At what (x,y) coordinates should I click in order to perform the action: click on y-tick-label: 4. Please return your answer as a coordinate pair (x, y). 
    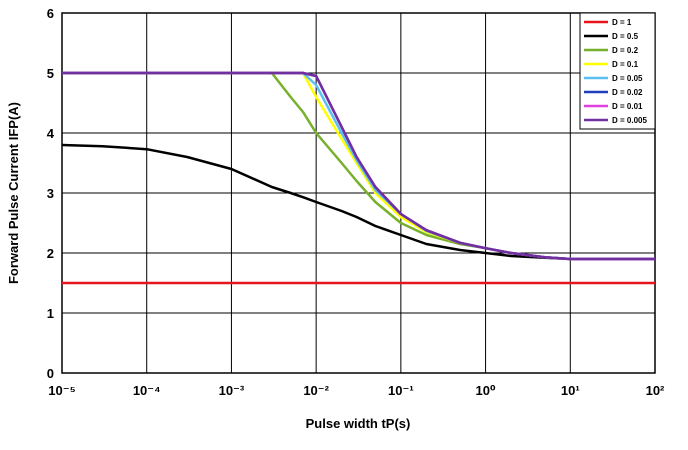
    Looking at the image, I should click on (51, 133).